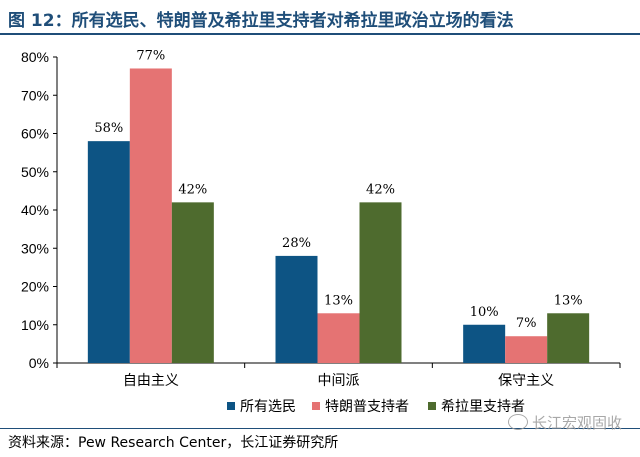 Image resolution: width=640 pixels, height=457 pixels. I want to click on data-label: 10%, so click(484, 312).